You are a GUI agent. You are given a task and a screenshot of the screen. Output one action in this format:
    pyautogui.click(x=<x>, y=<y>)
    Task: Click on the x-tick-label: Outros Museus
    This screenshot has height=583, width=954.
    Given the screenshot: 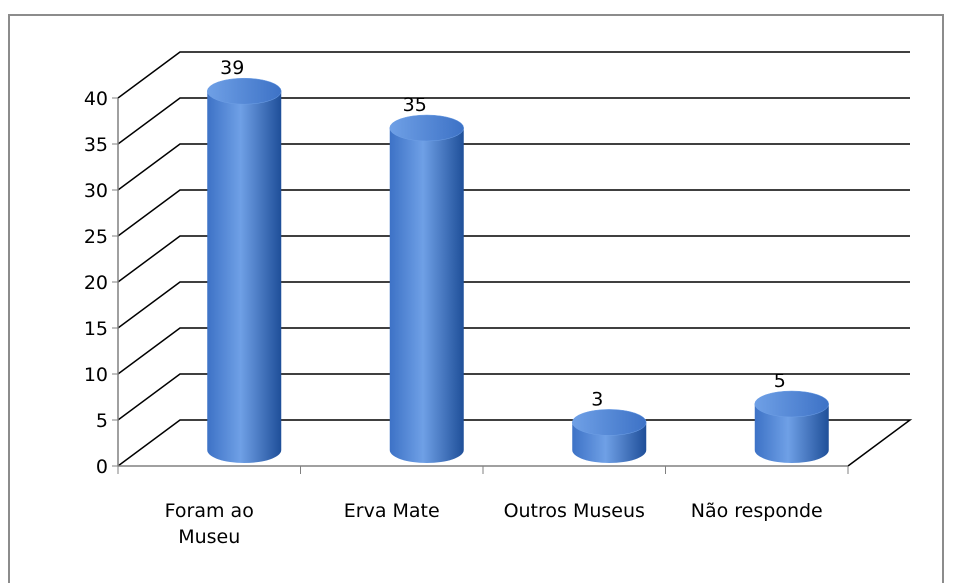 What is the action you would take?
    pyautogui.click(x=574, y=511)
    